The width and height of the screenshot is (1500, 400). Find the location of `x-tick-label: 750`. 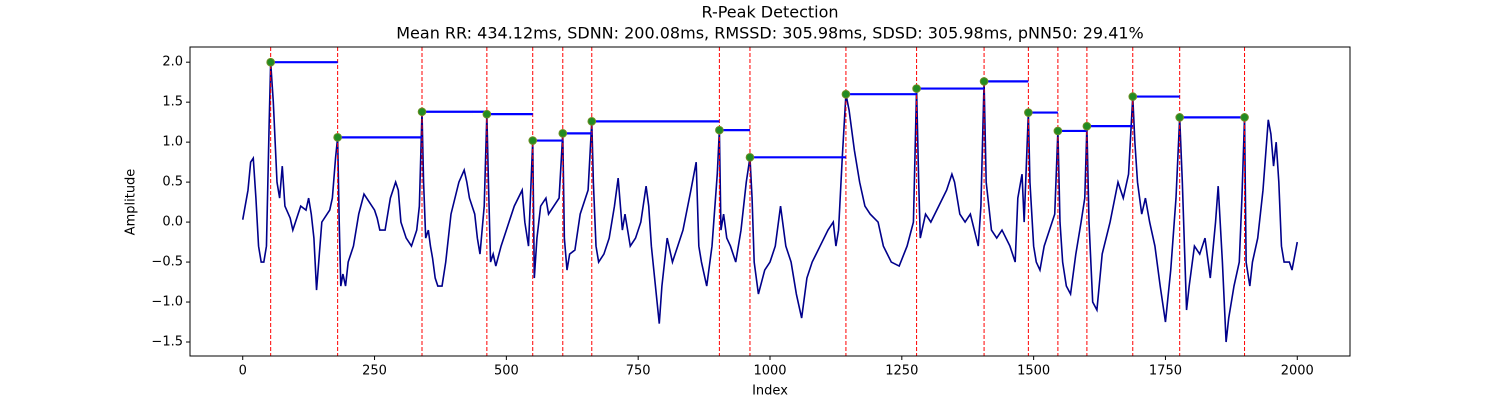

x-tick-label: 750 is located at coordinates (638, 371).